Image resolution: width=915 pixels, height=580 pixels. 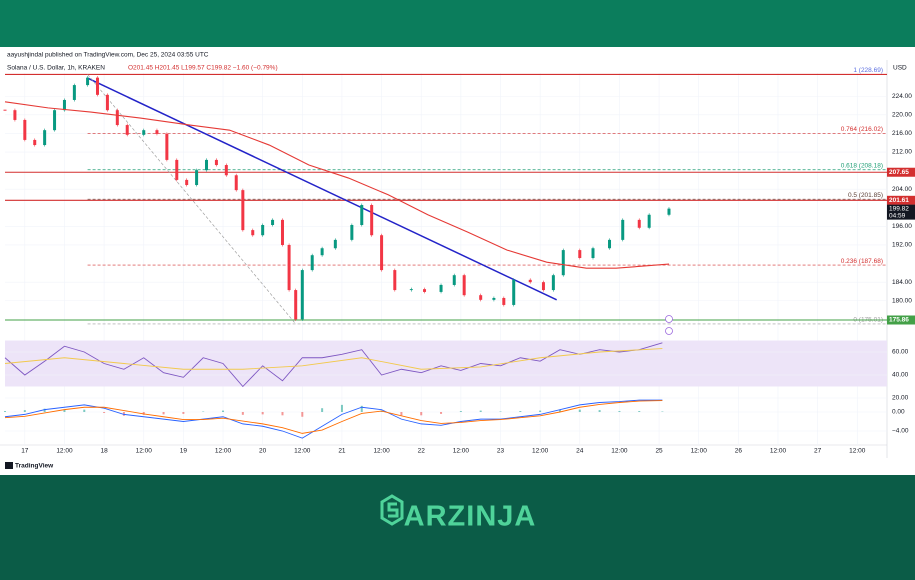 What do you see at coordinates (900, 431) in the screenshot?
I see `y-tick-label: −4.00` at bounding box center [900, 431].